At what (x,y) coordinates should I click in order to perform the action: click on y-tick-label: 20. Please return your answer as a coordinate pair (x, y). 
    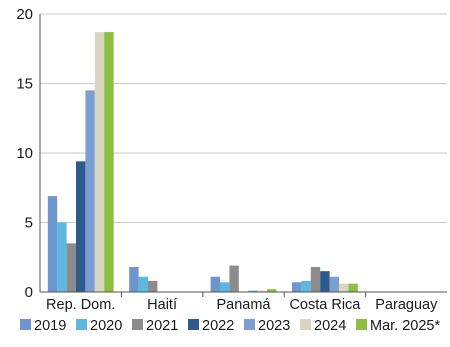
    Looking at the image, I should click on (24, 14).